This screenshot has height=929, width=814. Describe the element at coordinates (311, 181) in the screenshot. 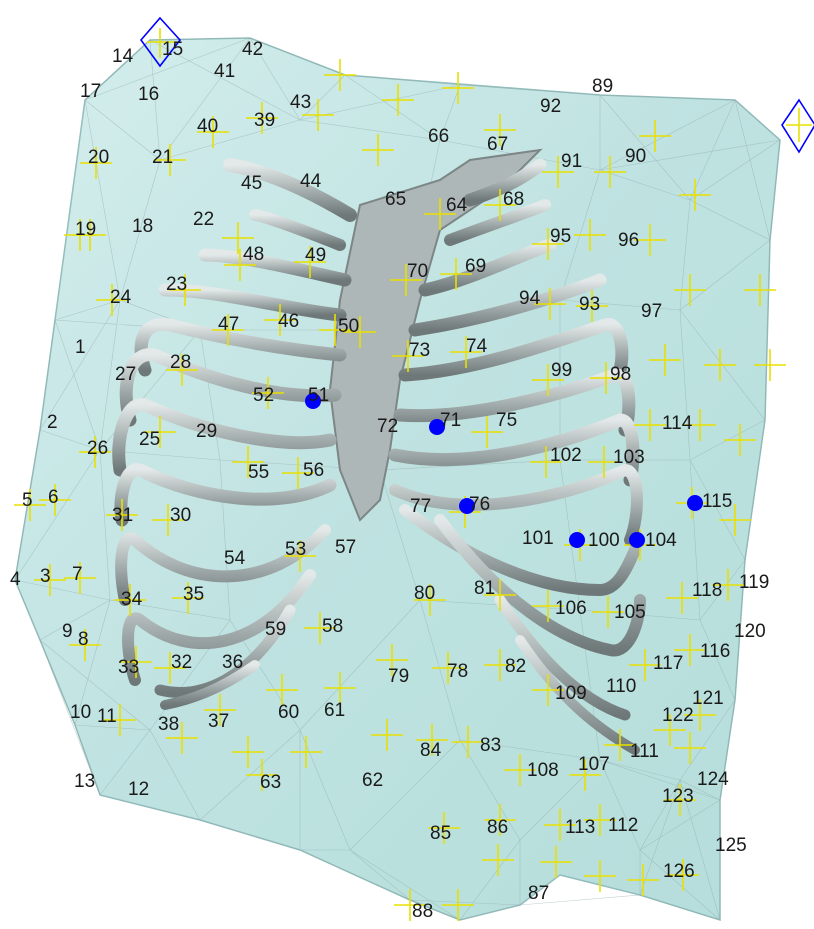

I see `landmark-label-44: 44` at that location.